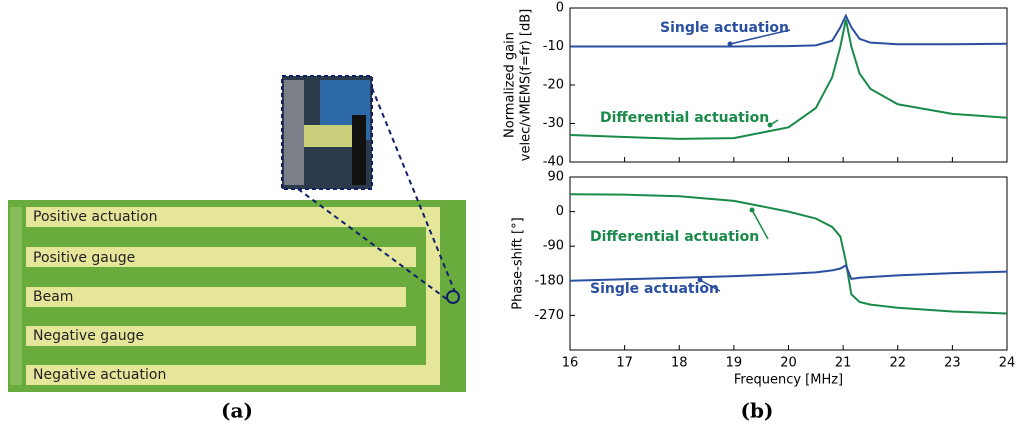 The image size is (1016, 441). Describe the element at coordinates (553, 246) in the screenshot. I see `y-tick-label: -90` at that location.